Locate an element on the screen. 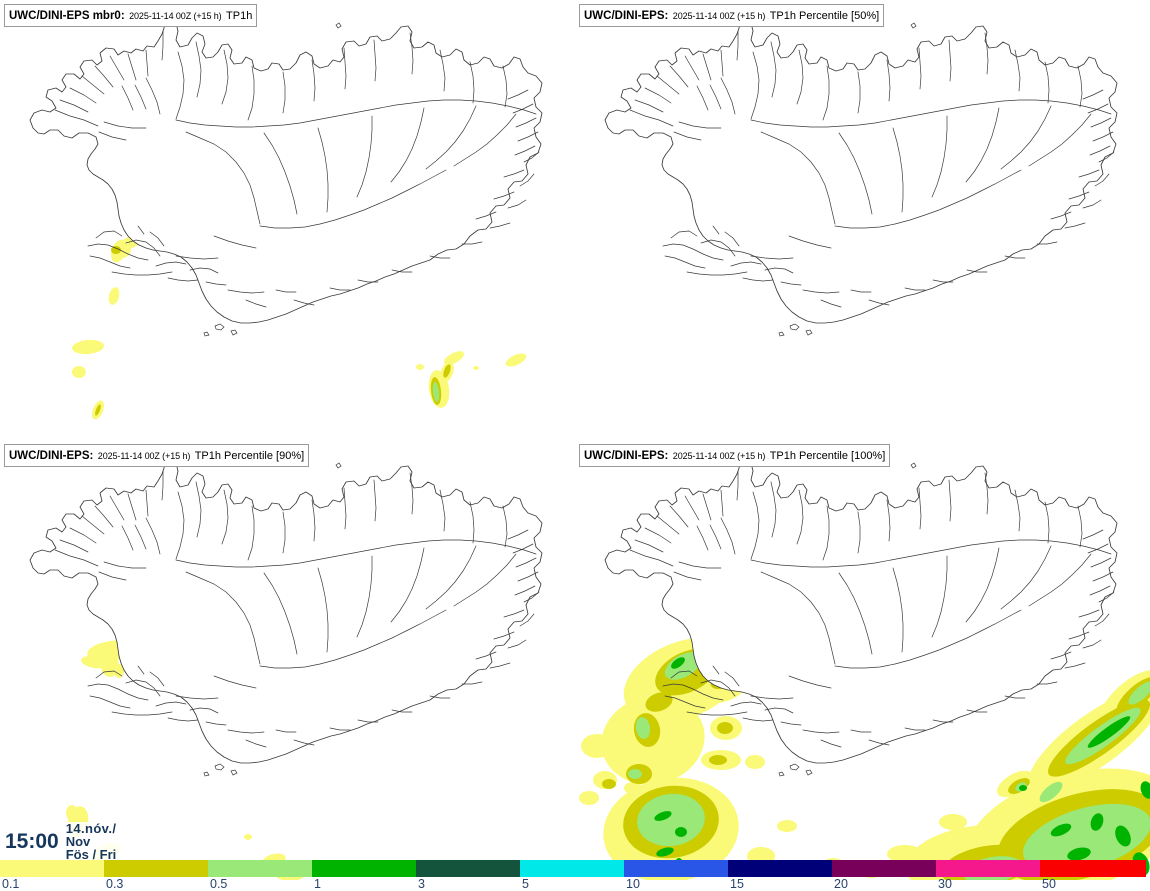 This screenshot has width=1150, height=891. valid-time-box: 15:00 14.nóv./ Nov Fös / Fri is located at coordinates (71, 841).